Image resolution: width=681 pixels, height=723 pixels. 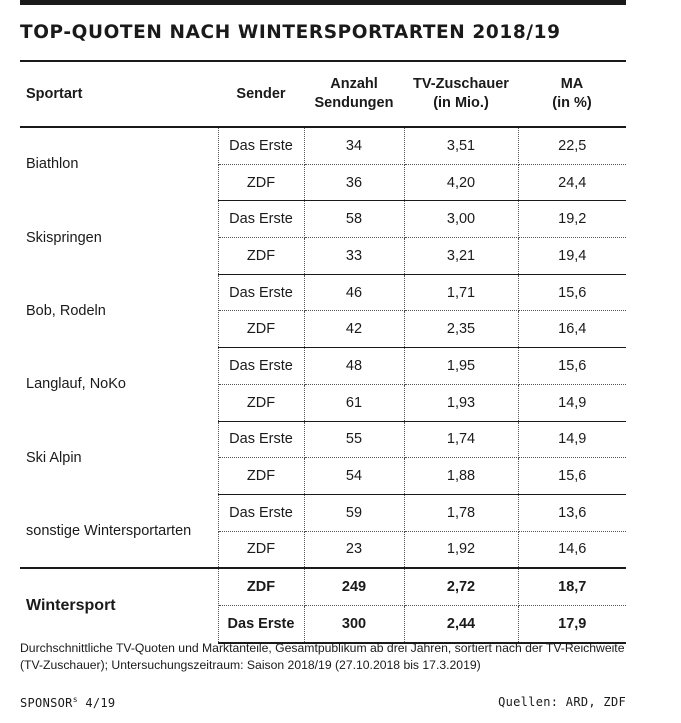 What do you see at coordinates (572, 624) in the screenshot?
I see `ma-cell: 17,9` at bounding box center [572, 624].